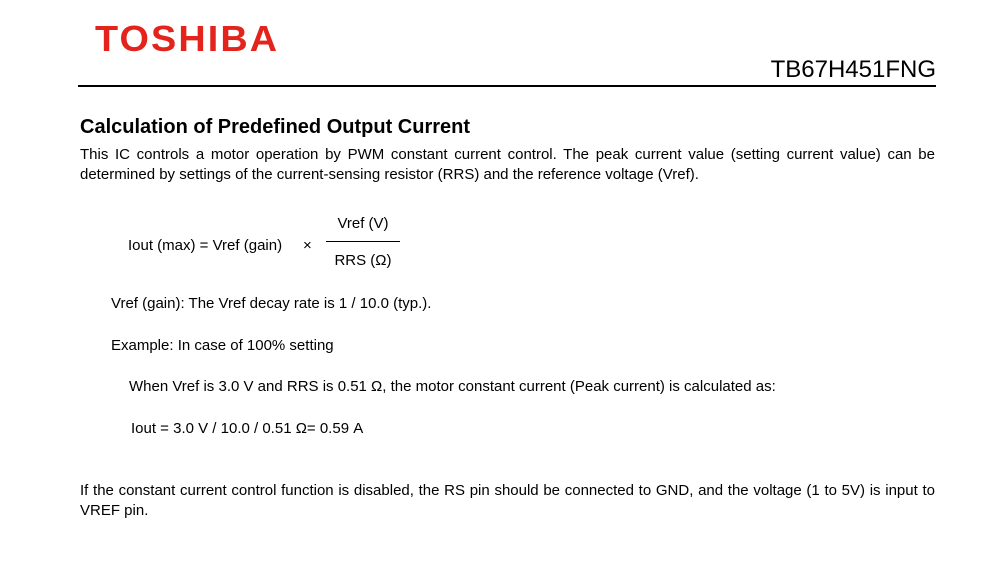 The height and width of the screenshot is (581, 1000). I want to click on formula-multiply-sign: ×, so click(307, 245).